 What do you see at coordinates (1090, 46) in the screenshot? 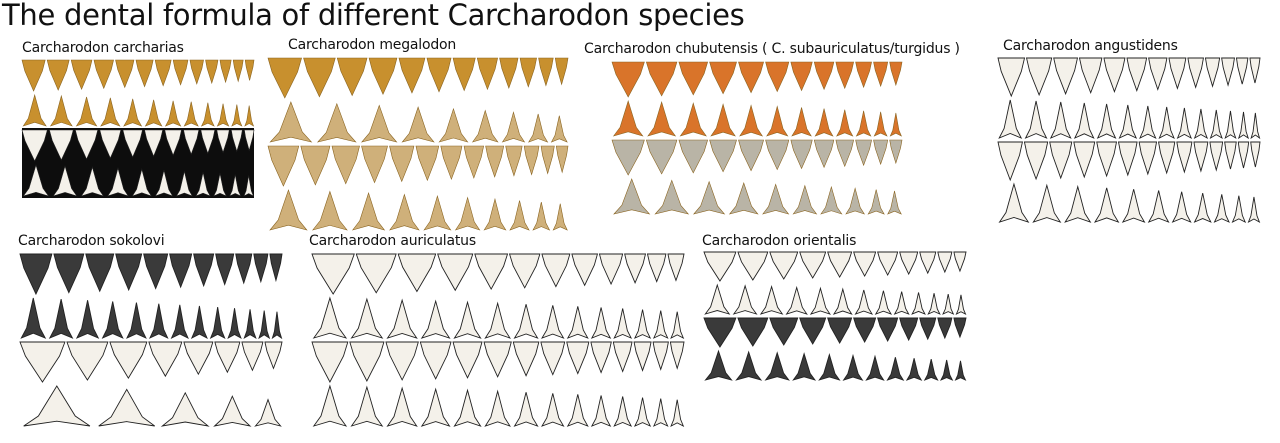
I see `panel-label-angustidens: Carcharodon angustidens` at bounding box center [1090, 46].